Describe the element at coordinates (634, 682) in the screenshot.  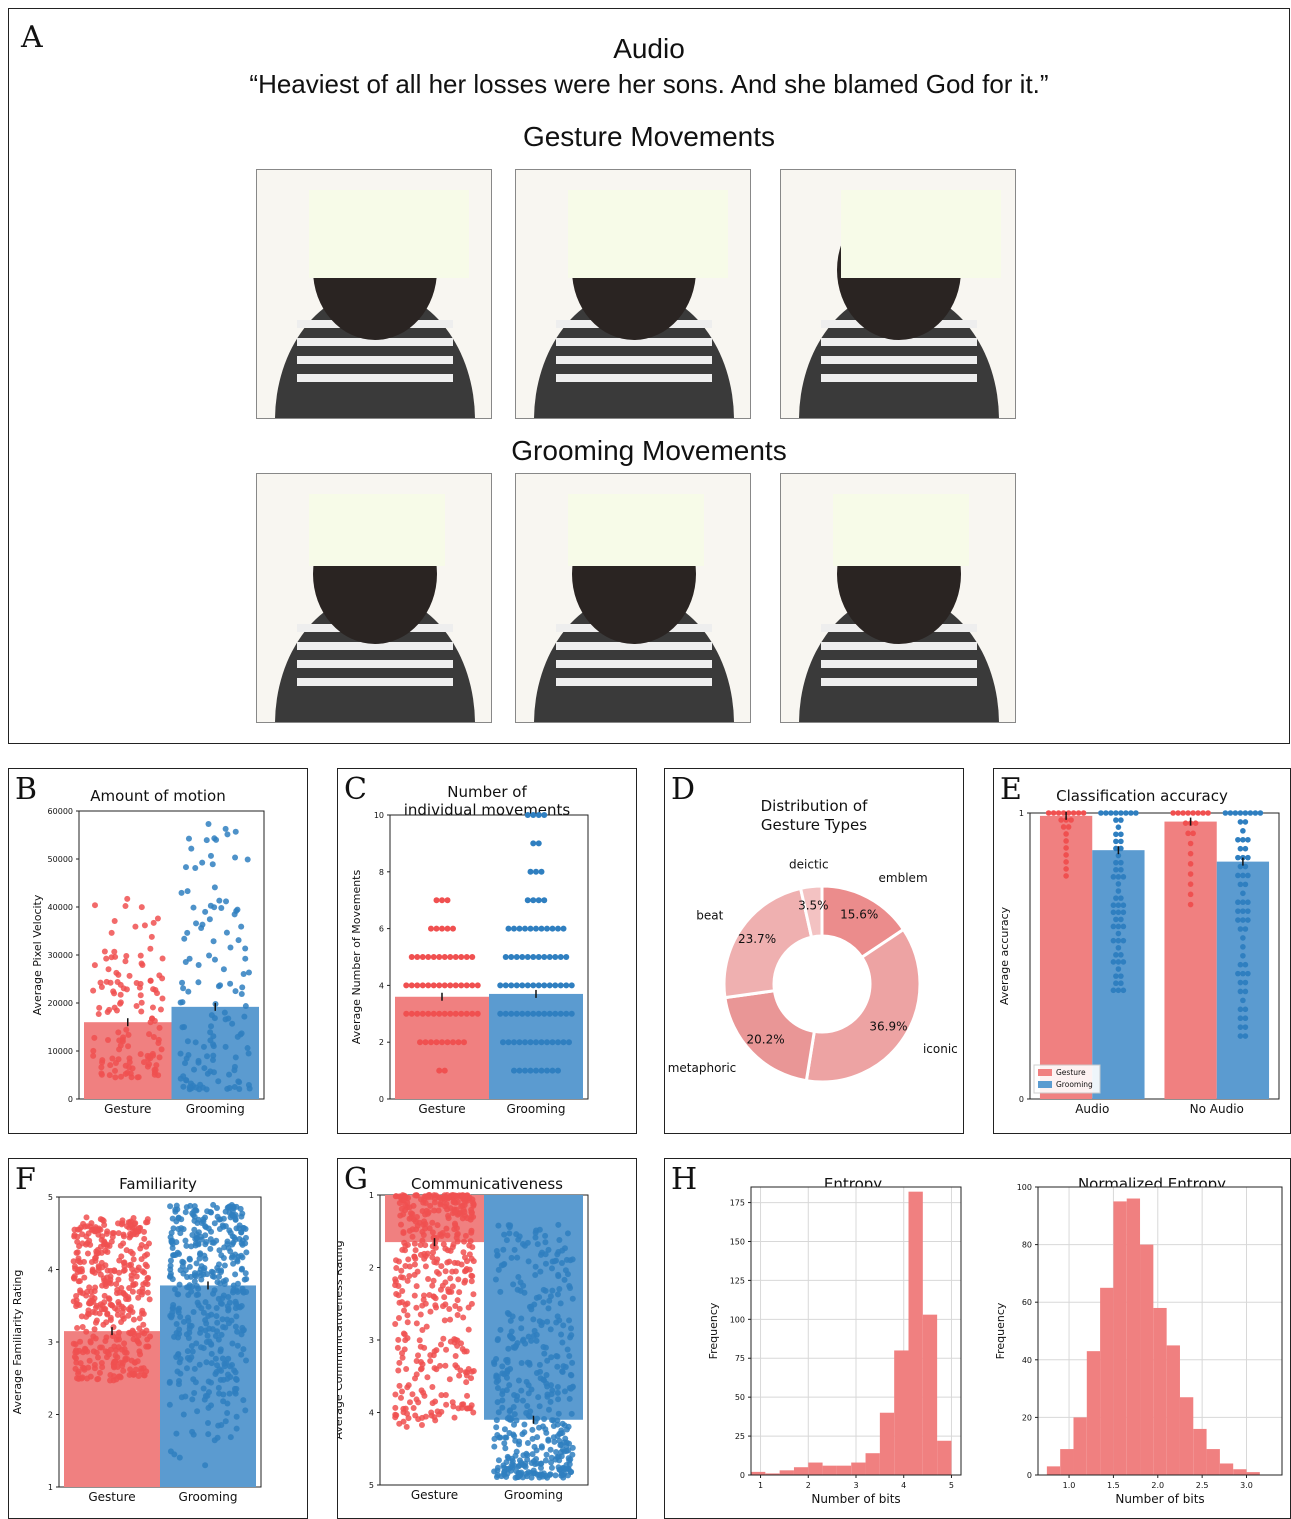
I see `shirt-stripe` at that location.